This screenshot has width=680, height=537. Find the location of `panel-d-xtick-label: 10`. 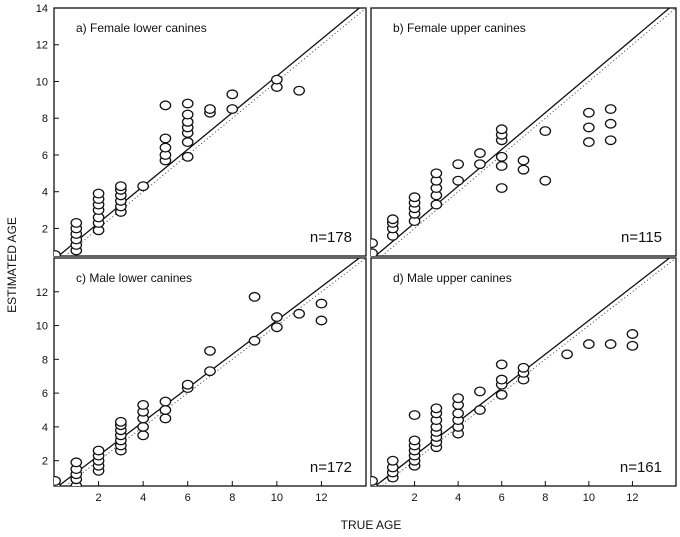

panel-d-xtick-label: 10 is located at coordinates (589, 498).